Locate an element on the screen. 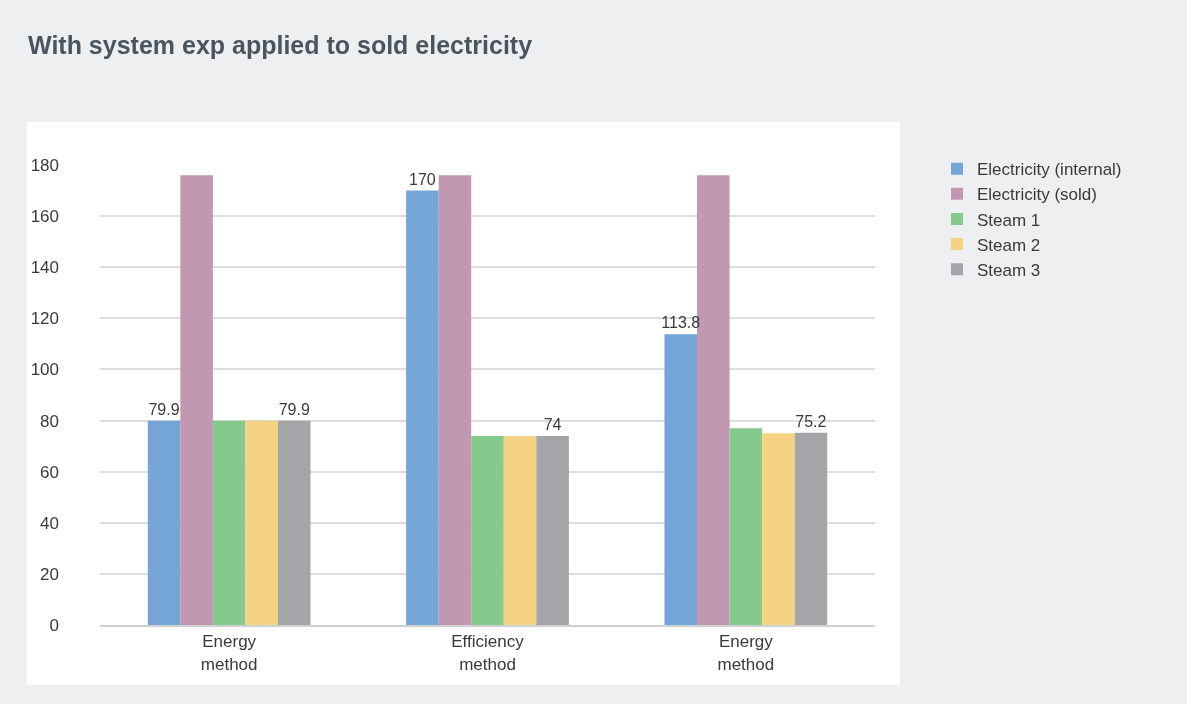 The width and height of the screenshot is (1187, 704). y-tick-label: 140 is located at coordinates (44, 268).